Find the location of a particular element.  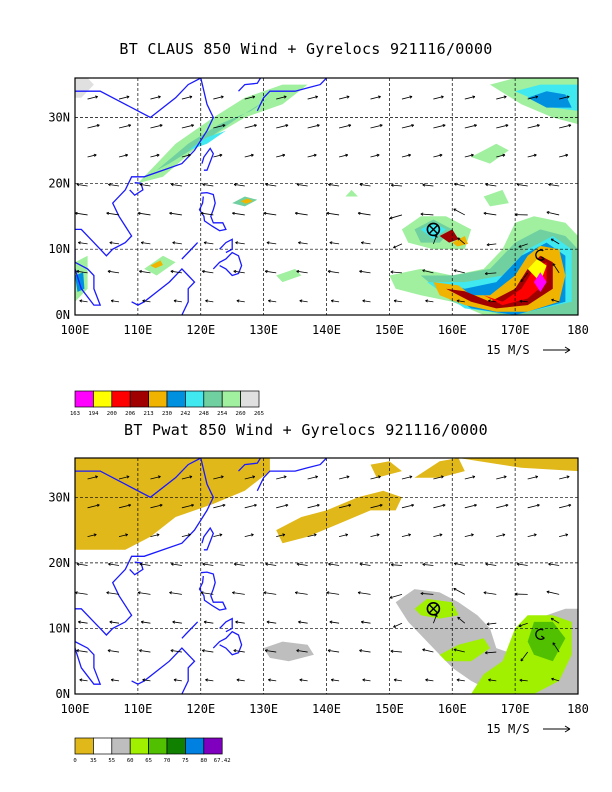

colorbar-label: 70 is located at coordinates (167, 761).